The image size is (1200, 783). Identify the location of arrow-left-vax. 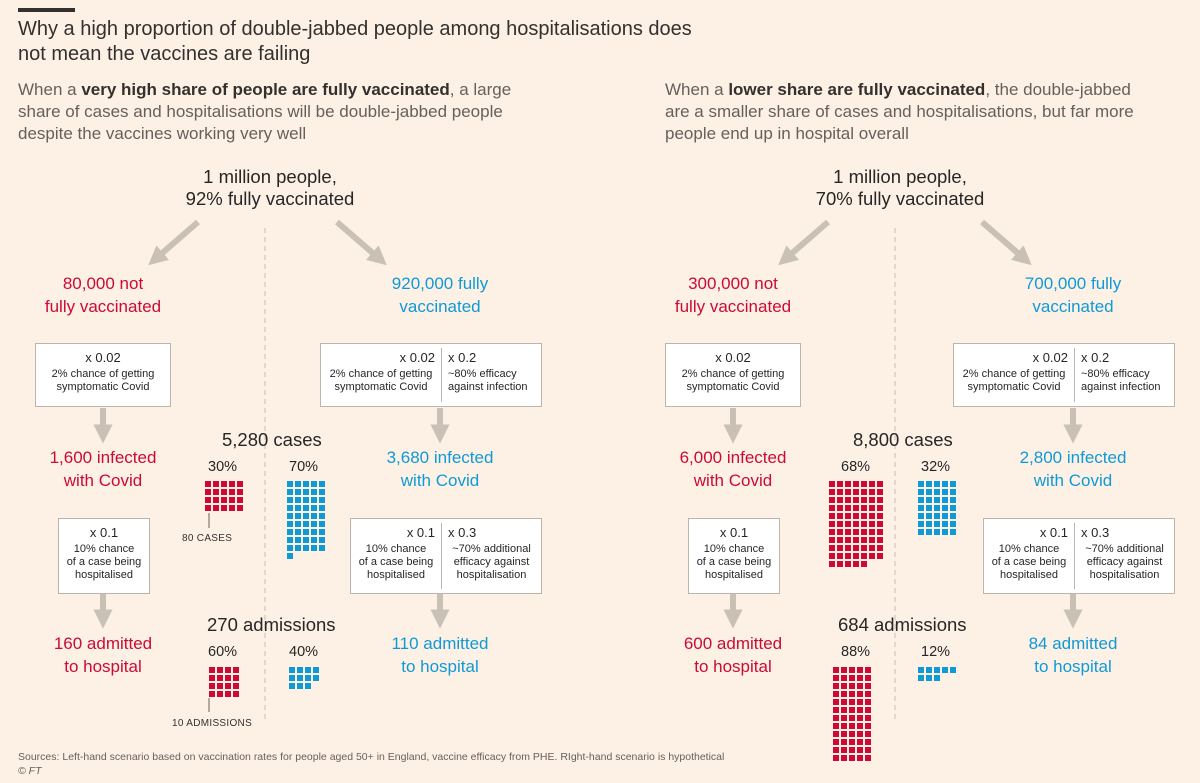
(361, 242).